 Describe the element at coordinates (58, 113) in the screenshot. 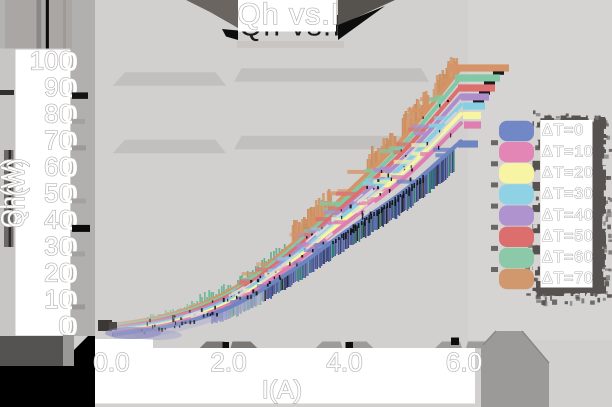

I see `svg-text: 80` at that location.